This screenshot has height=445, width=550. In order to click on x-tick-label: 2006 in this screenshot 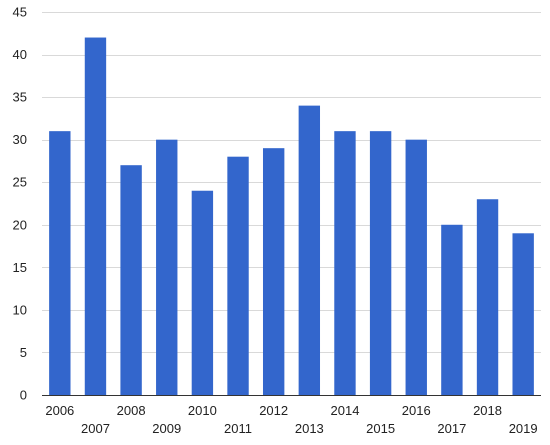, I will do `click(59, 410)`.